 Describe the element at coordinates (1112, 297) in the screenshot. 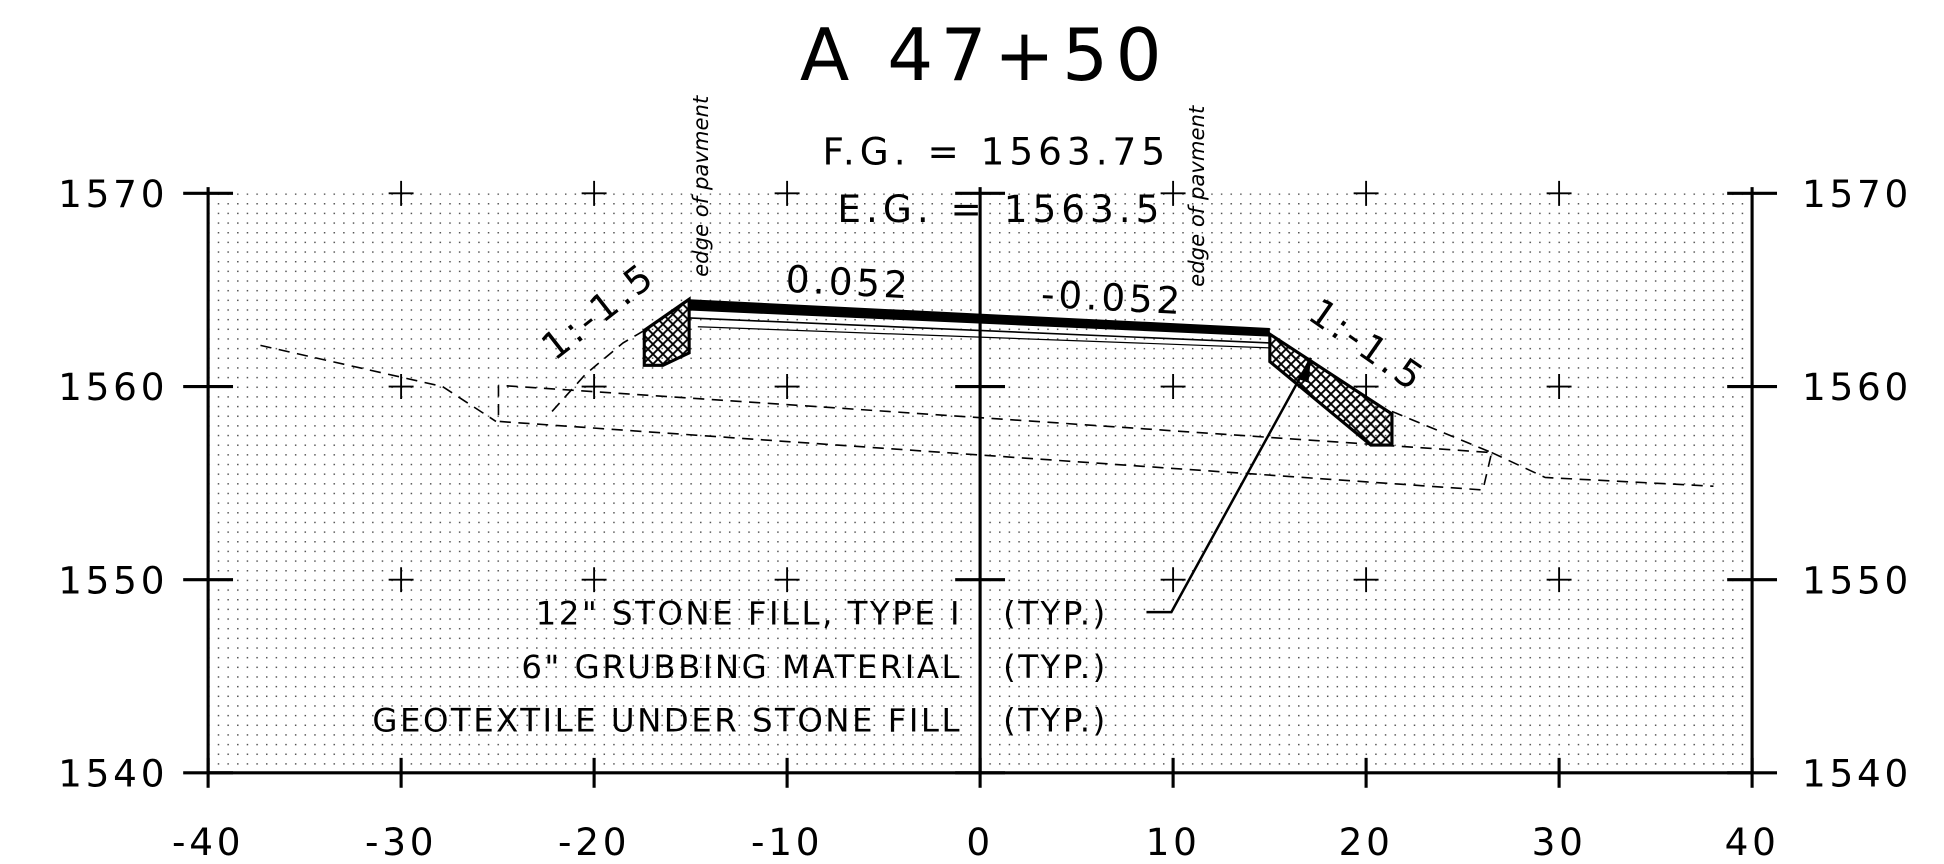

I see `cross-slope-label: -0.052` at that location.